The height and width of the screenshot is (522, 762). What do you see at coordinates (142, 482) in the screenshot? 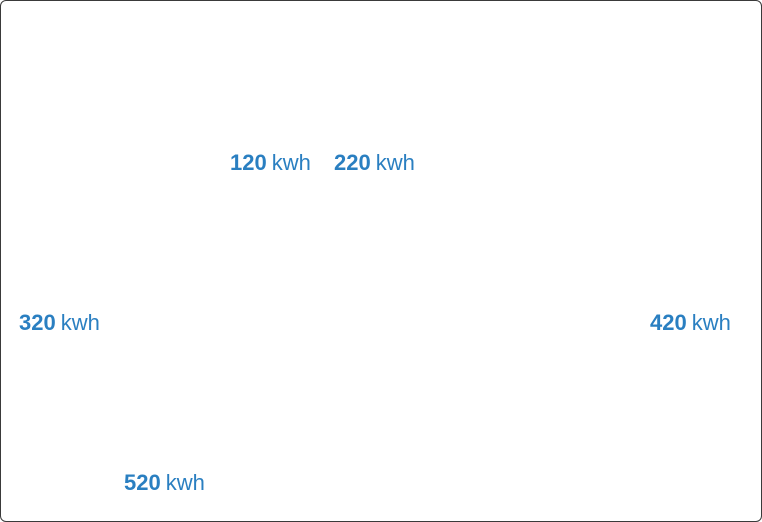
I see `reading-value: 520` at bounding box center [142, 482].